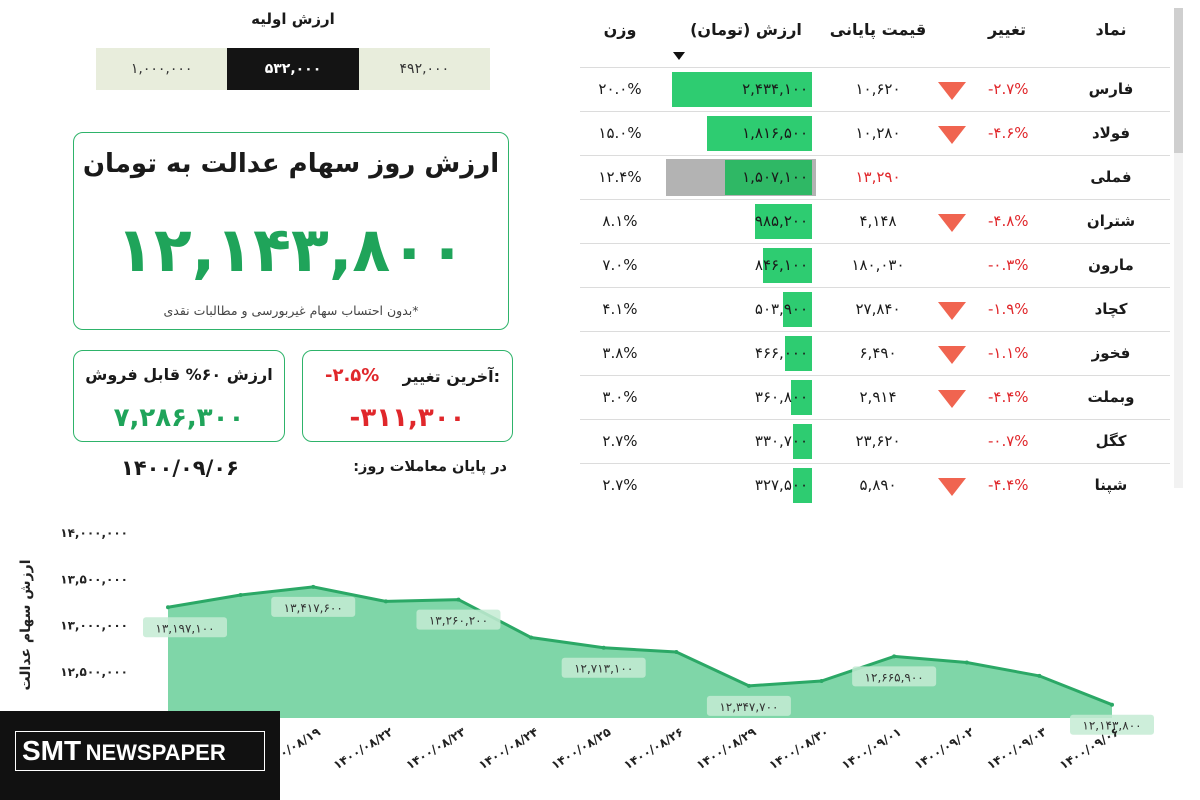 The height and width of the screenshot is (800, 1200). Describe the element at coordinates (878, 29) in the screenshot. I see `header-price: قیمت پایانی` at that location.